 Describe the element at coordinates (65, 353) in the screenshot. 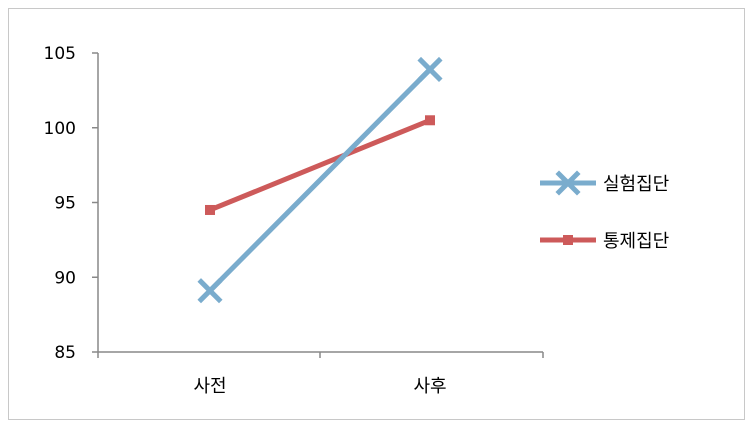

I see `y-tick-label: 85` at that location.